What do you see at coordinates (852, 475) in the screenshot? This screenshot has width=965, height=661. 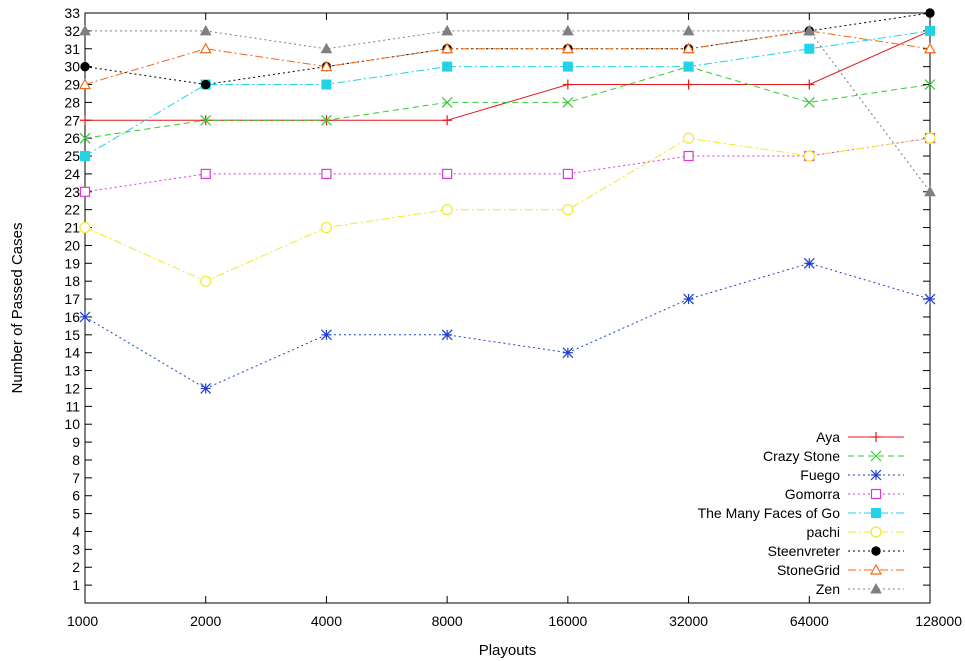 I see `legend-item: Fuego` at bounding box center [852, 475].